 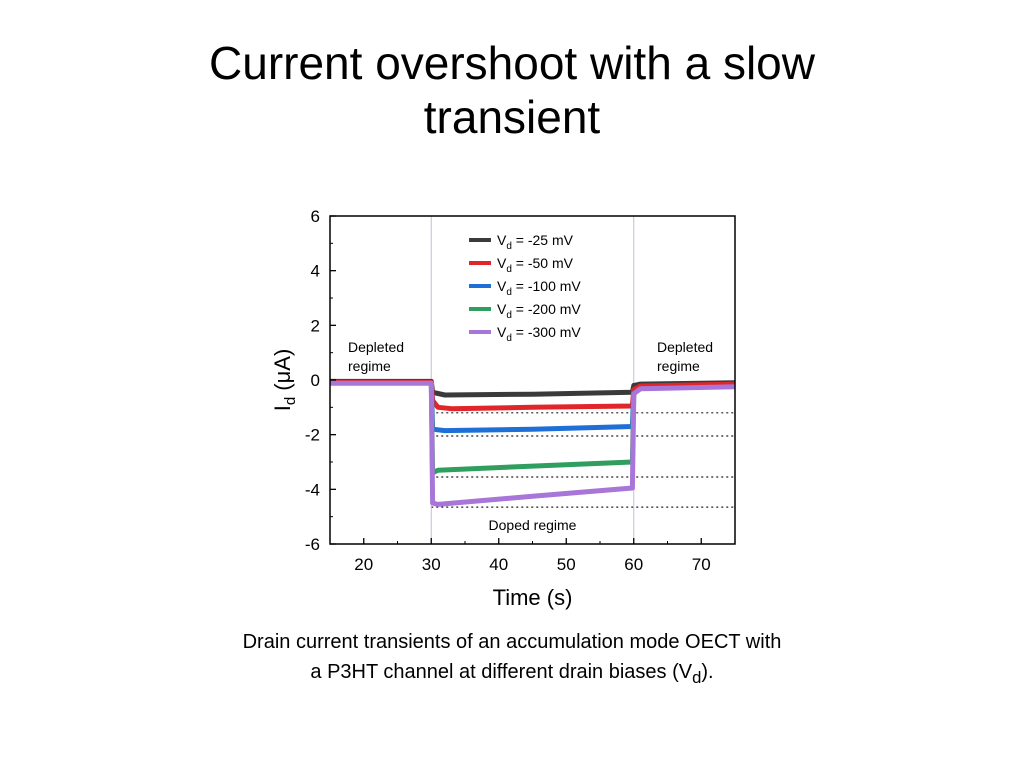 What do you see at coordinates (315, 271) in the screenshot?
I see `y-tick-label: 4` at bounding box center [315, 271].